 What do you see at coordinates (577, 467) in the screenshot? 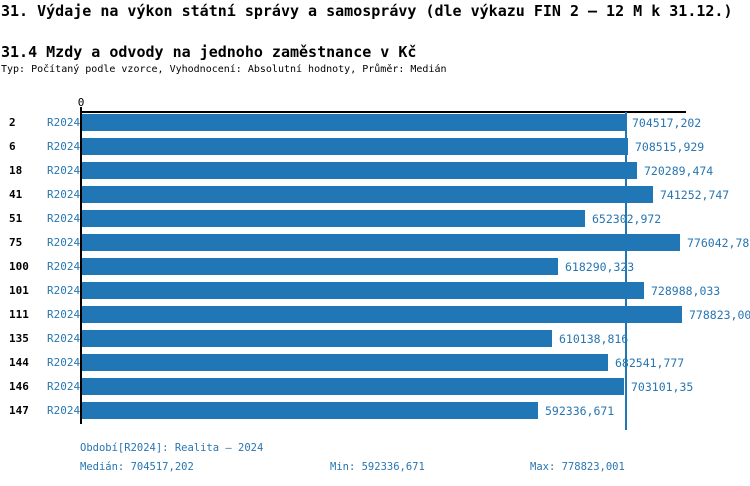
I see `stat-max: Max: 778823,001` at bounding box center [577, 467].